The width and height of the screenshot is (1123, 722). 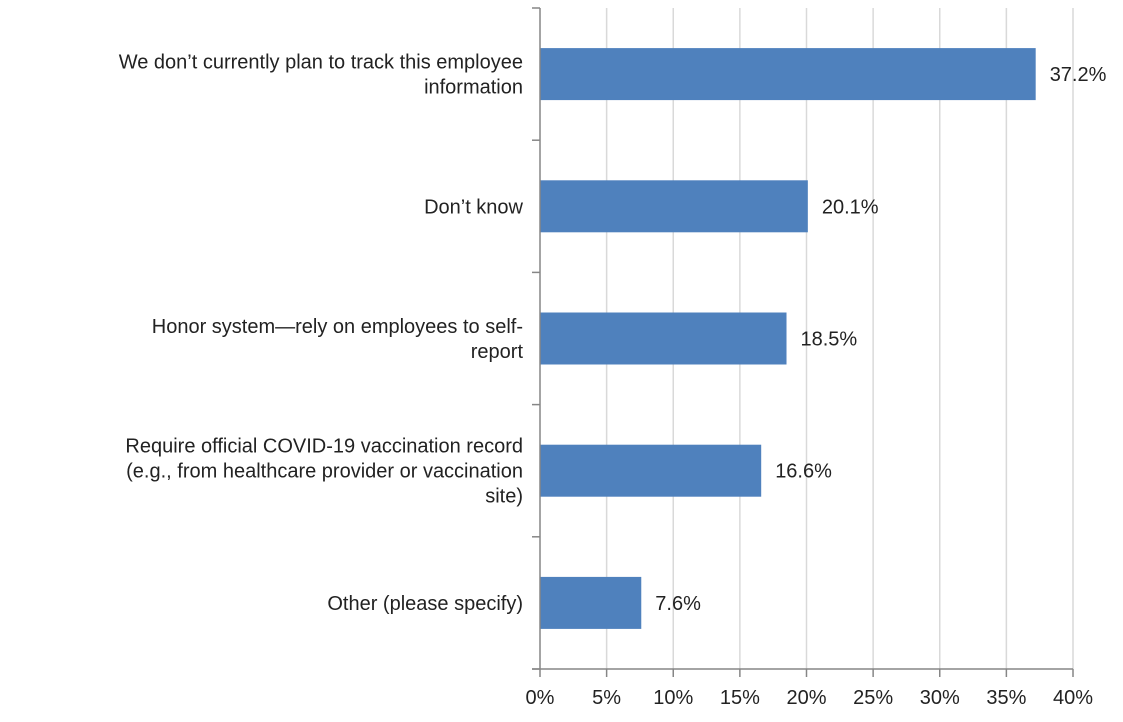 I want to click on data-label: 20.1%, so click(x=850, y=207).